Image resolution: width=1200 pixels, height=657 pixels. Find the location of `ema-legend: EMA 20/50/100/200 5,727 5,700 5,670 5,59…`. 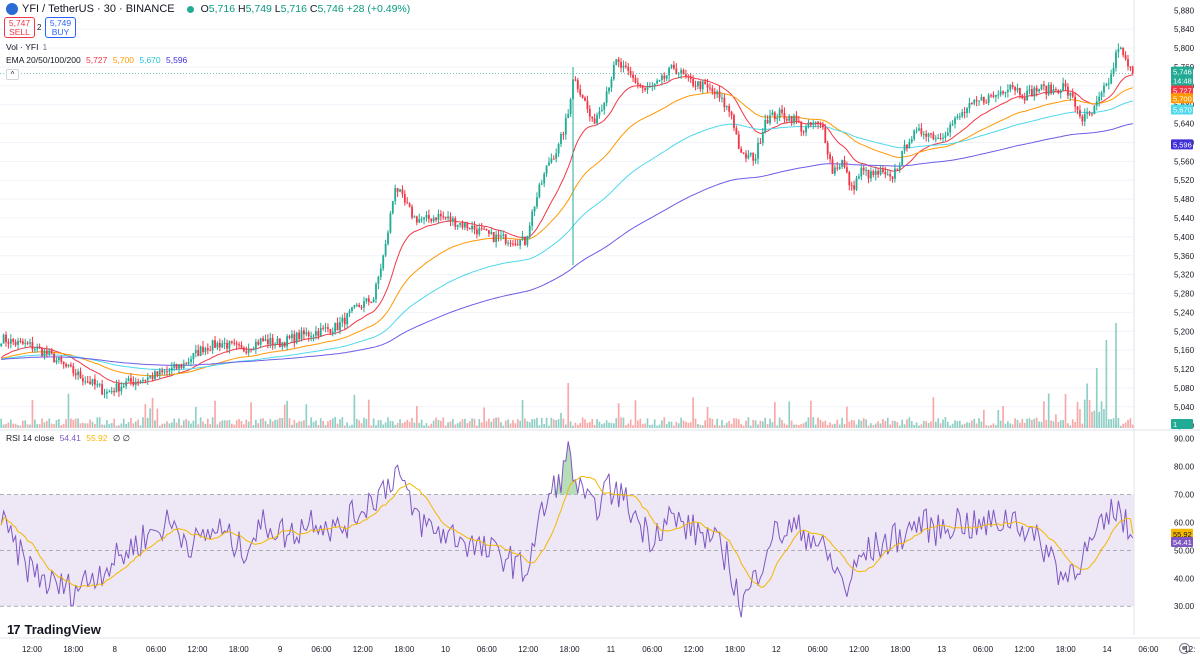

ema-legend: EMA 20/50/100/200 5,727 5,700 5,670 5,59… is located at coordinates (96, 60).